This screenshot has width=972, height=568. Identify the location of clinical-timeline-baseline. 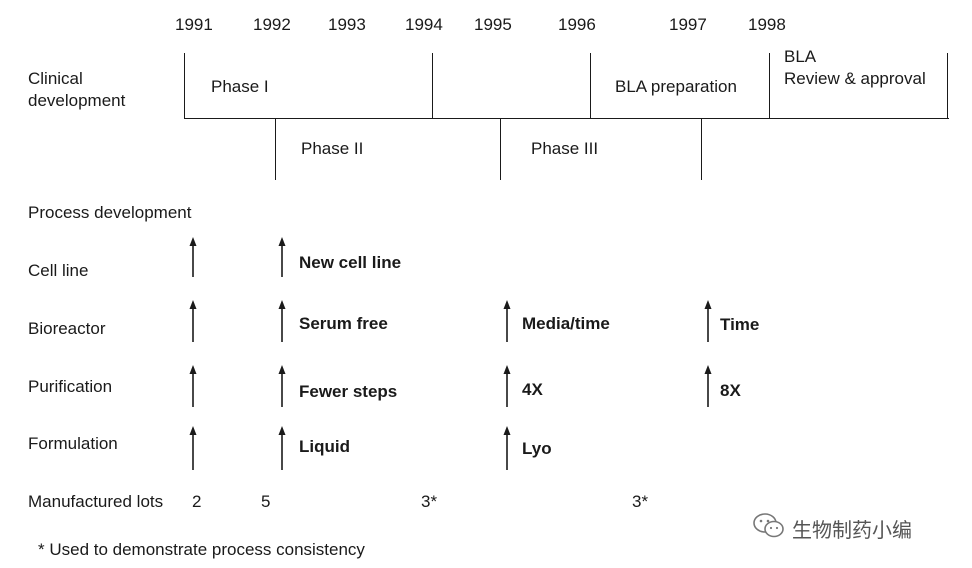
(566, 118).